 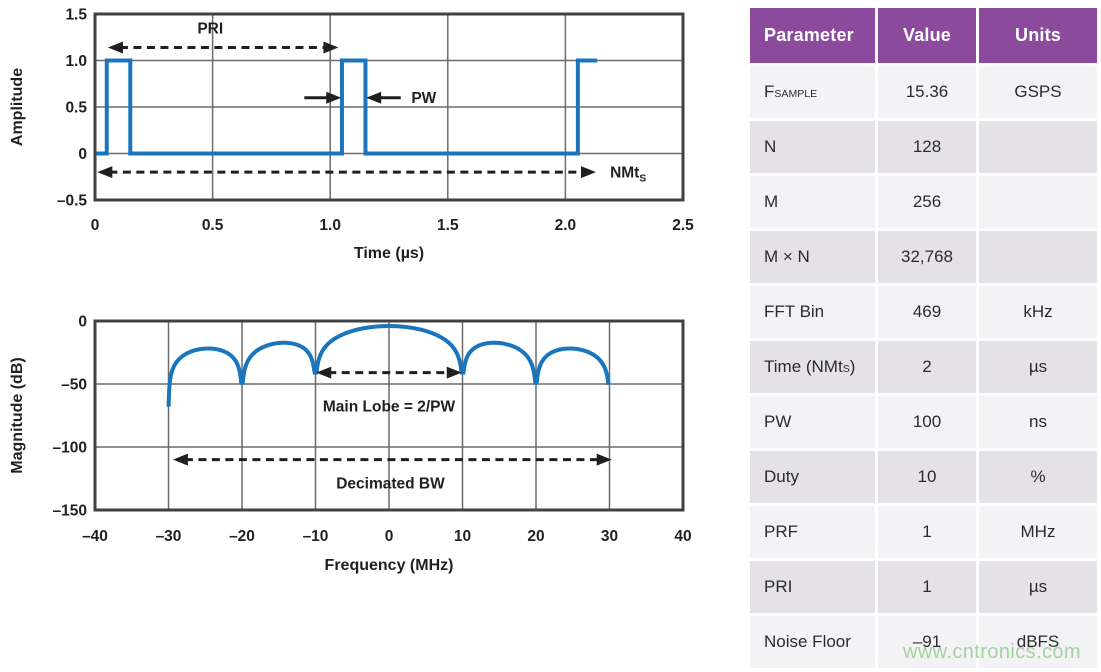 What do you see at coordinates (1038, 35) in the screenshot?
I see `table-header-units: Units` at bounding box center [1038, 35].